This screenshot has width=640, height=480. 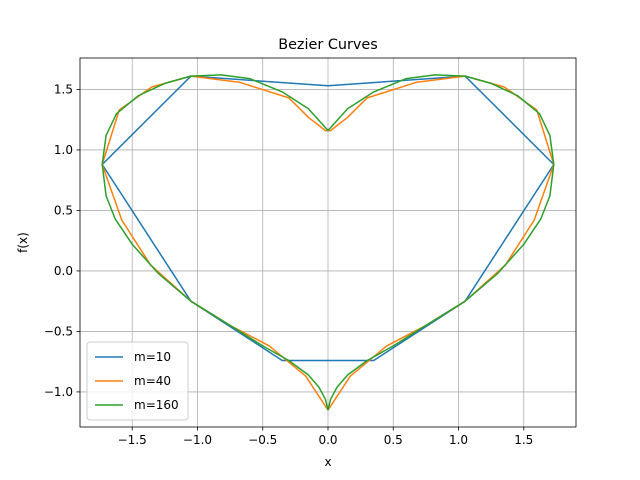 What do you see at coordinates (58, 392) in the screenshot?
I see `y-tick-label: −1.0` at bounding box center [58, 392].